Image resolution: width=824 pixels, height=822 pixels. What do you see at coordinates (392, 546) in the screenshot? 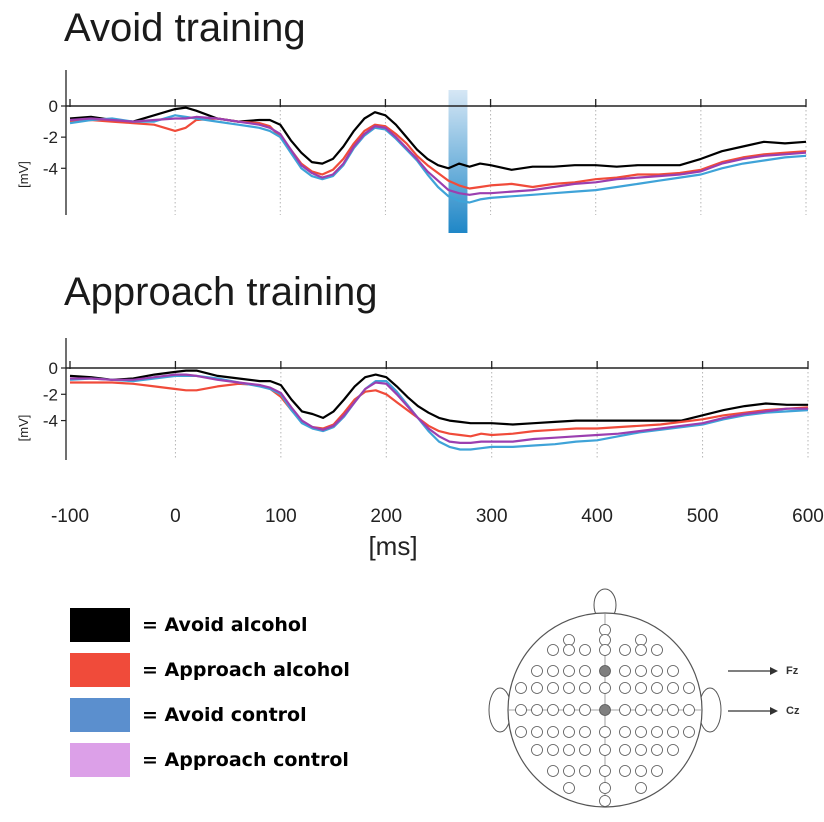
I see `x-axis-label: [ms]` at bounding box center [392, 546].